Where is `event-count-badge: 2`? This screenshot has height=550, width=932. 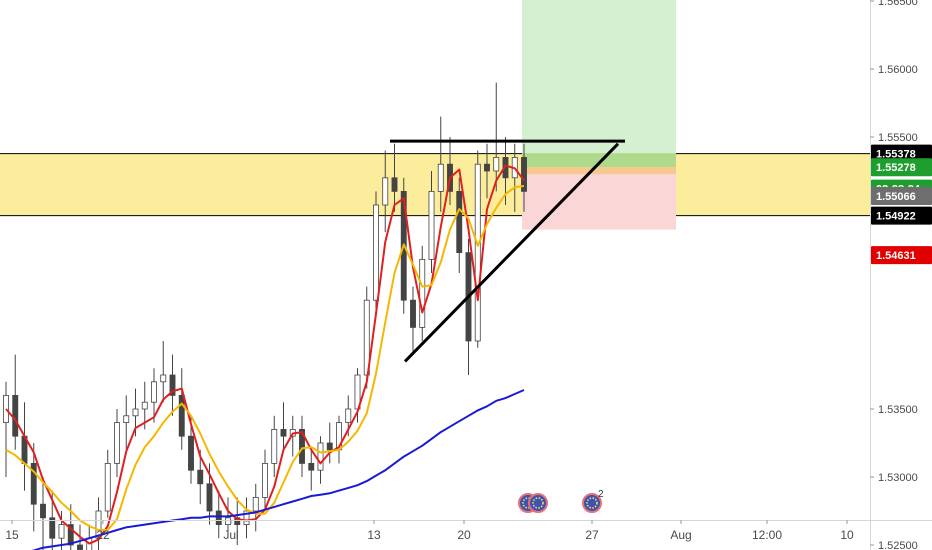 event-count-badge: 2 is located at coordinates (601, 494).